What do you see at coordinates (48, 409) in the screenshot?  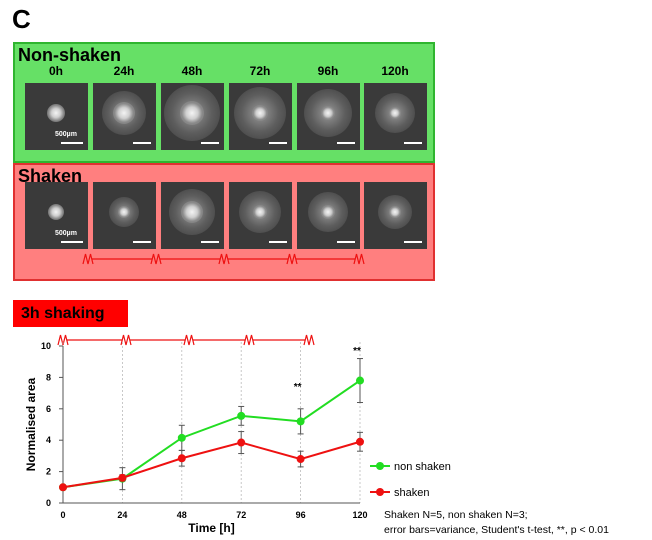 I see `y-tick-label: 6` at bounding box center [48, 409].